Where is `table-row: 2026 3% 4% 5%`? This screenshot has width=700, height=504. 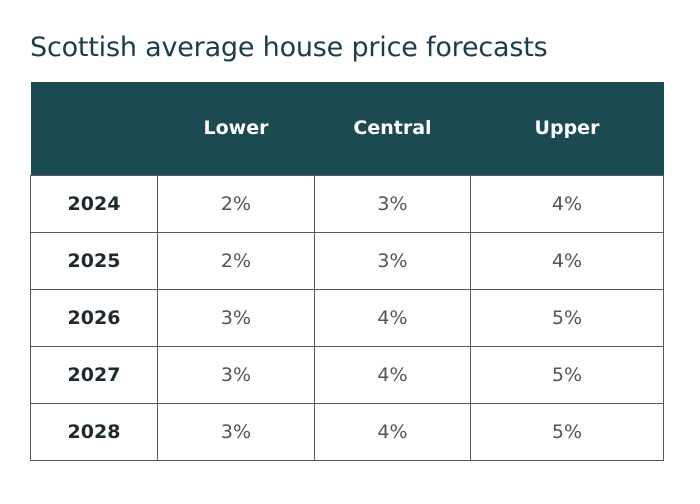
table-row: 2026 3% 4% 5% is located at coordinates (347, 317).